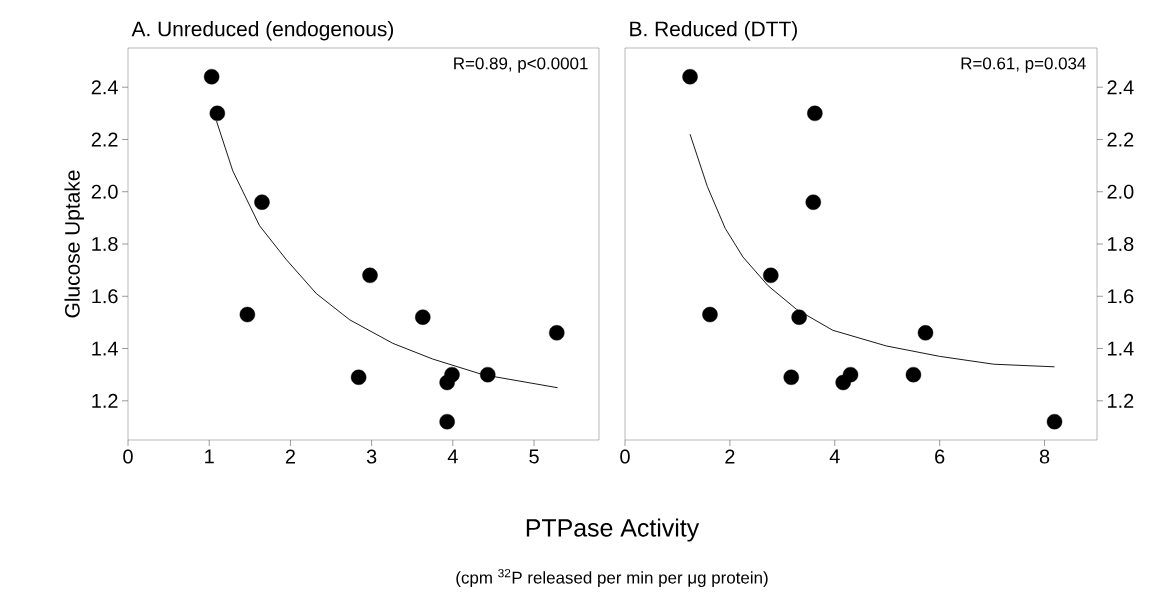 This screenshot has width=1159, height=596. What do you see at coordinates (1120, 139) in the screenshot?
I see `y2-tick-label: 2.2` at bounding box center [1120, 139].